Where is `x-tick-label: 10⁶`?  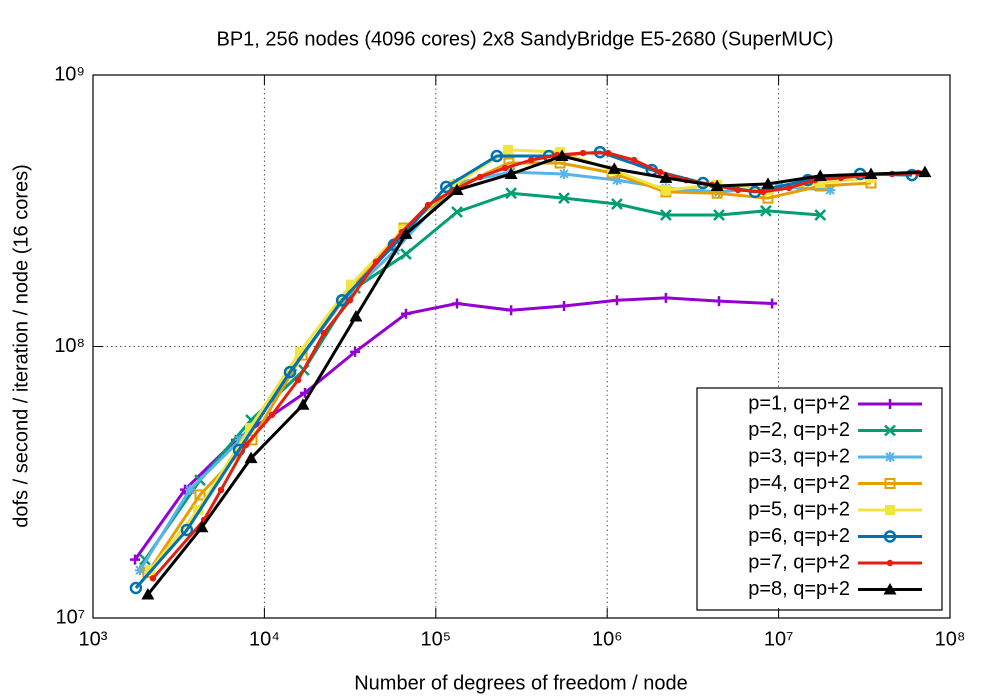 x-tick-label: 10⁶ is located at coordinates (607, 639).